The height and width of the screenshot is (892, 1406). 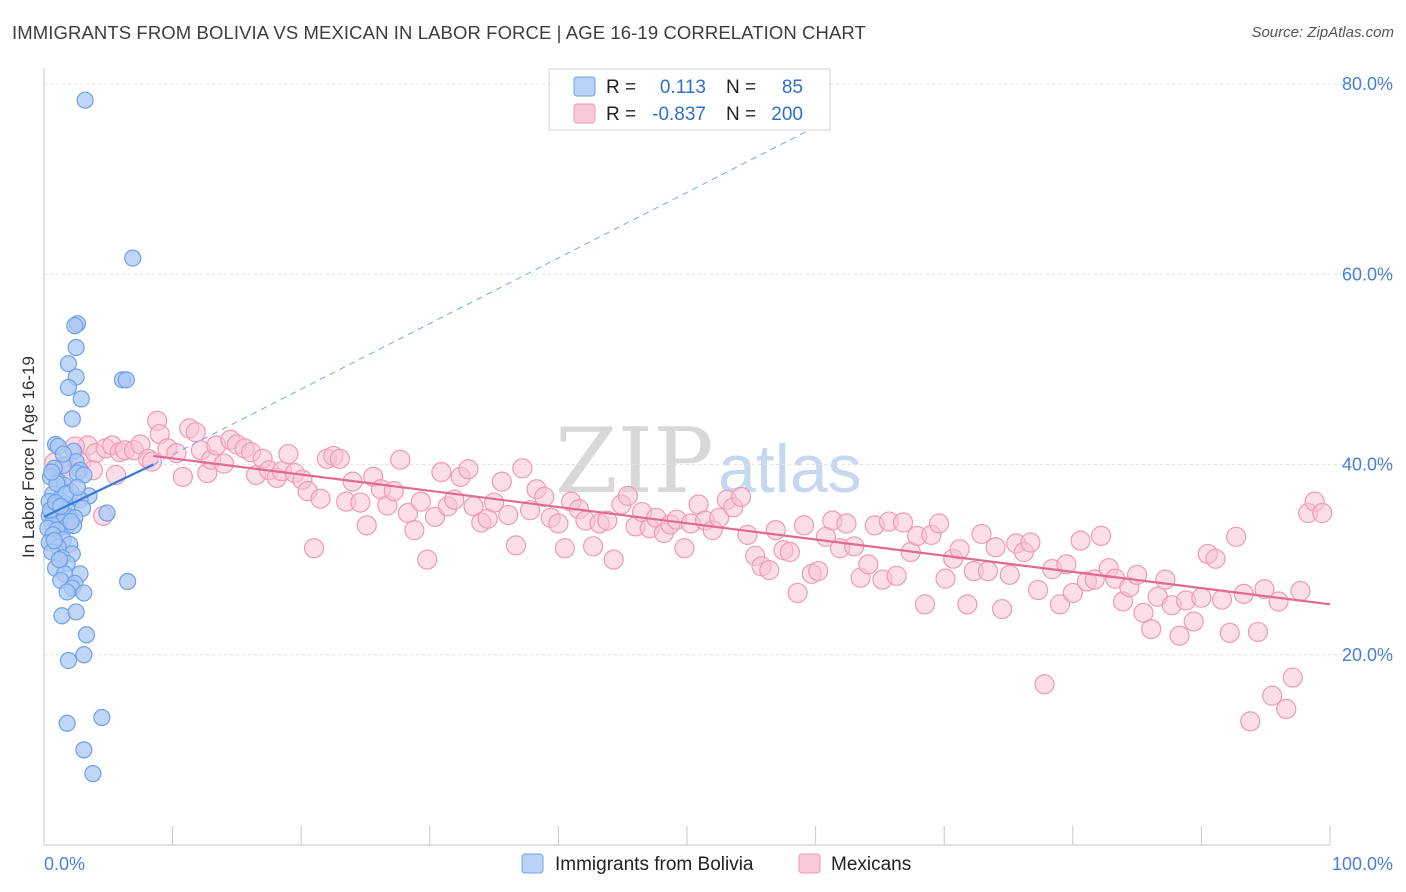 I want to click on x-axis-ticks, so click(x=751, y=835).